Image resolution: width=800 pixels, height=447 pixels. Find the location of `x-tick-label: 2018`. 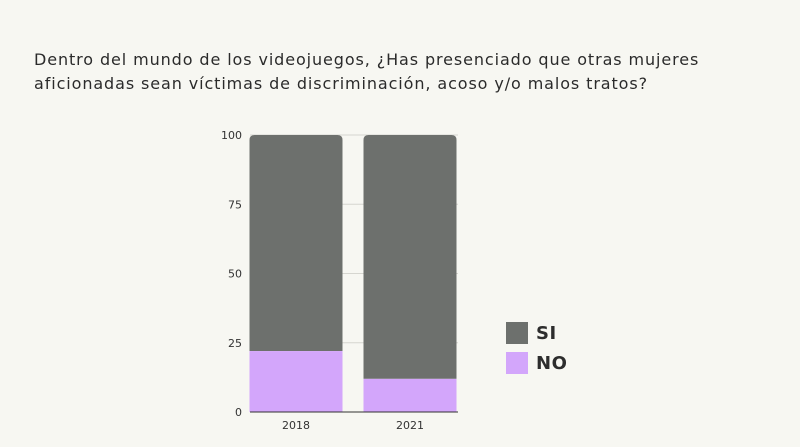

x-tick-label: 2018 is located at coordinates (296, 425).